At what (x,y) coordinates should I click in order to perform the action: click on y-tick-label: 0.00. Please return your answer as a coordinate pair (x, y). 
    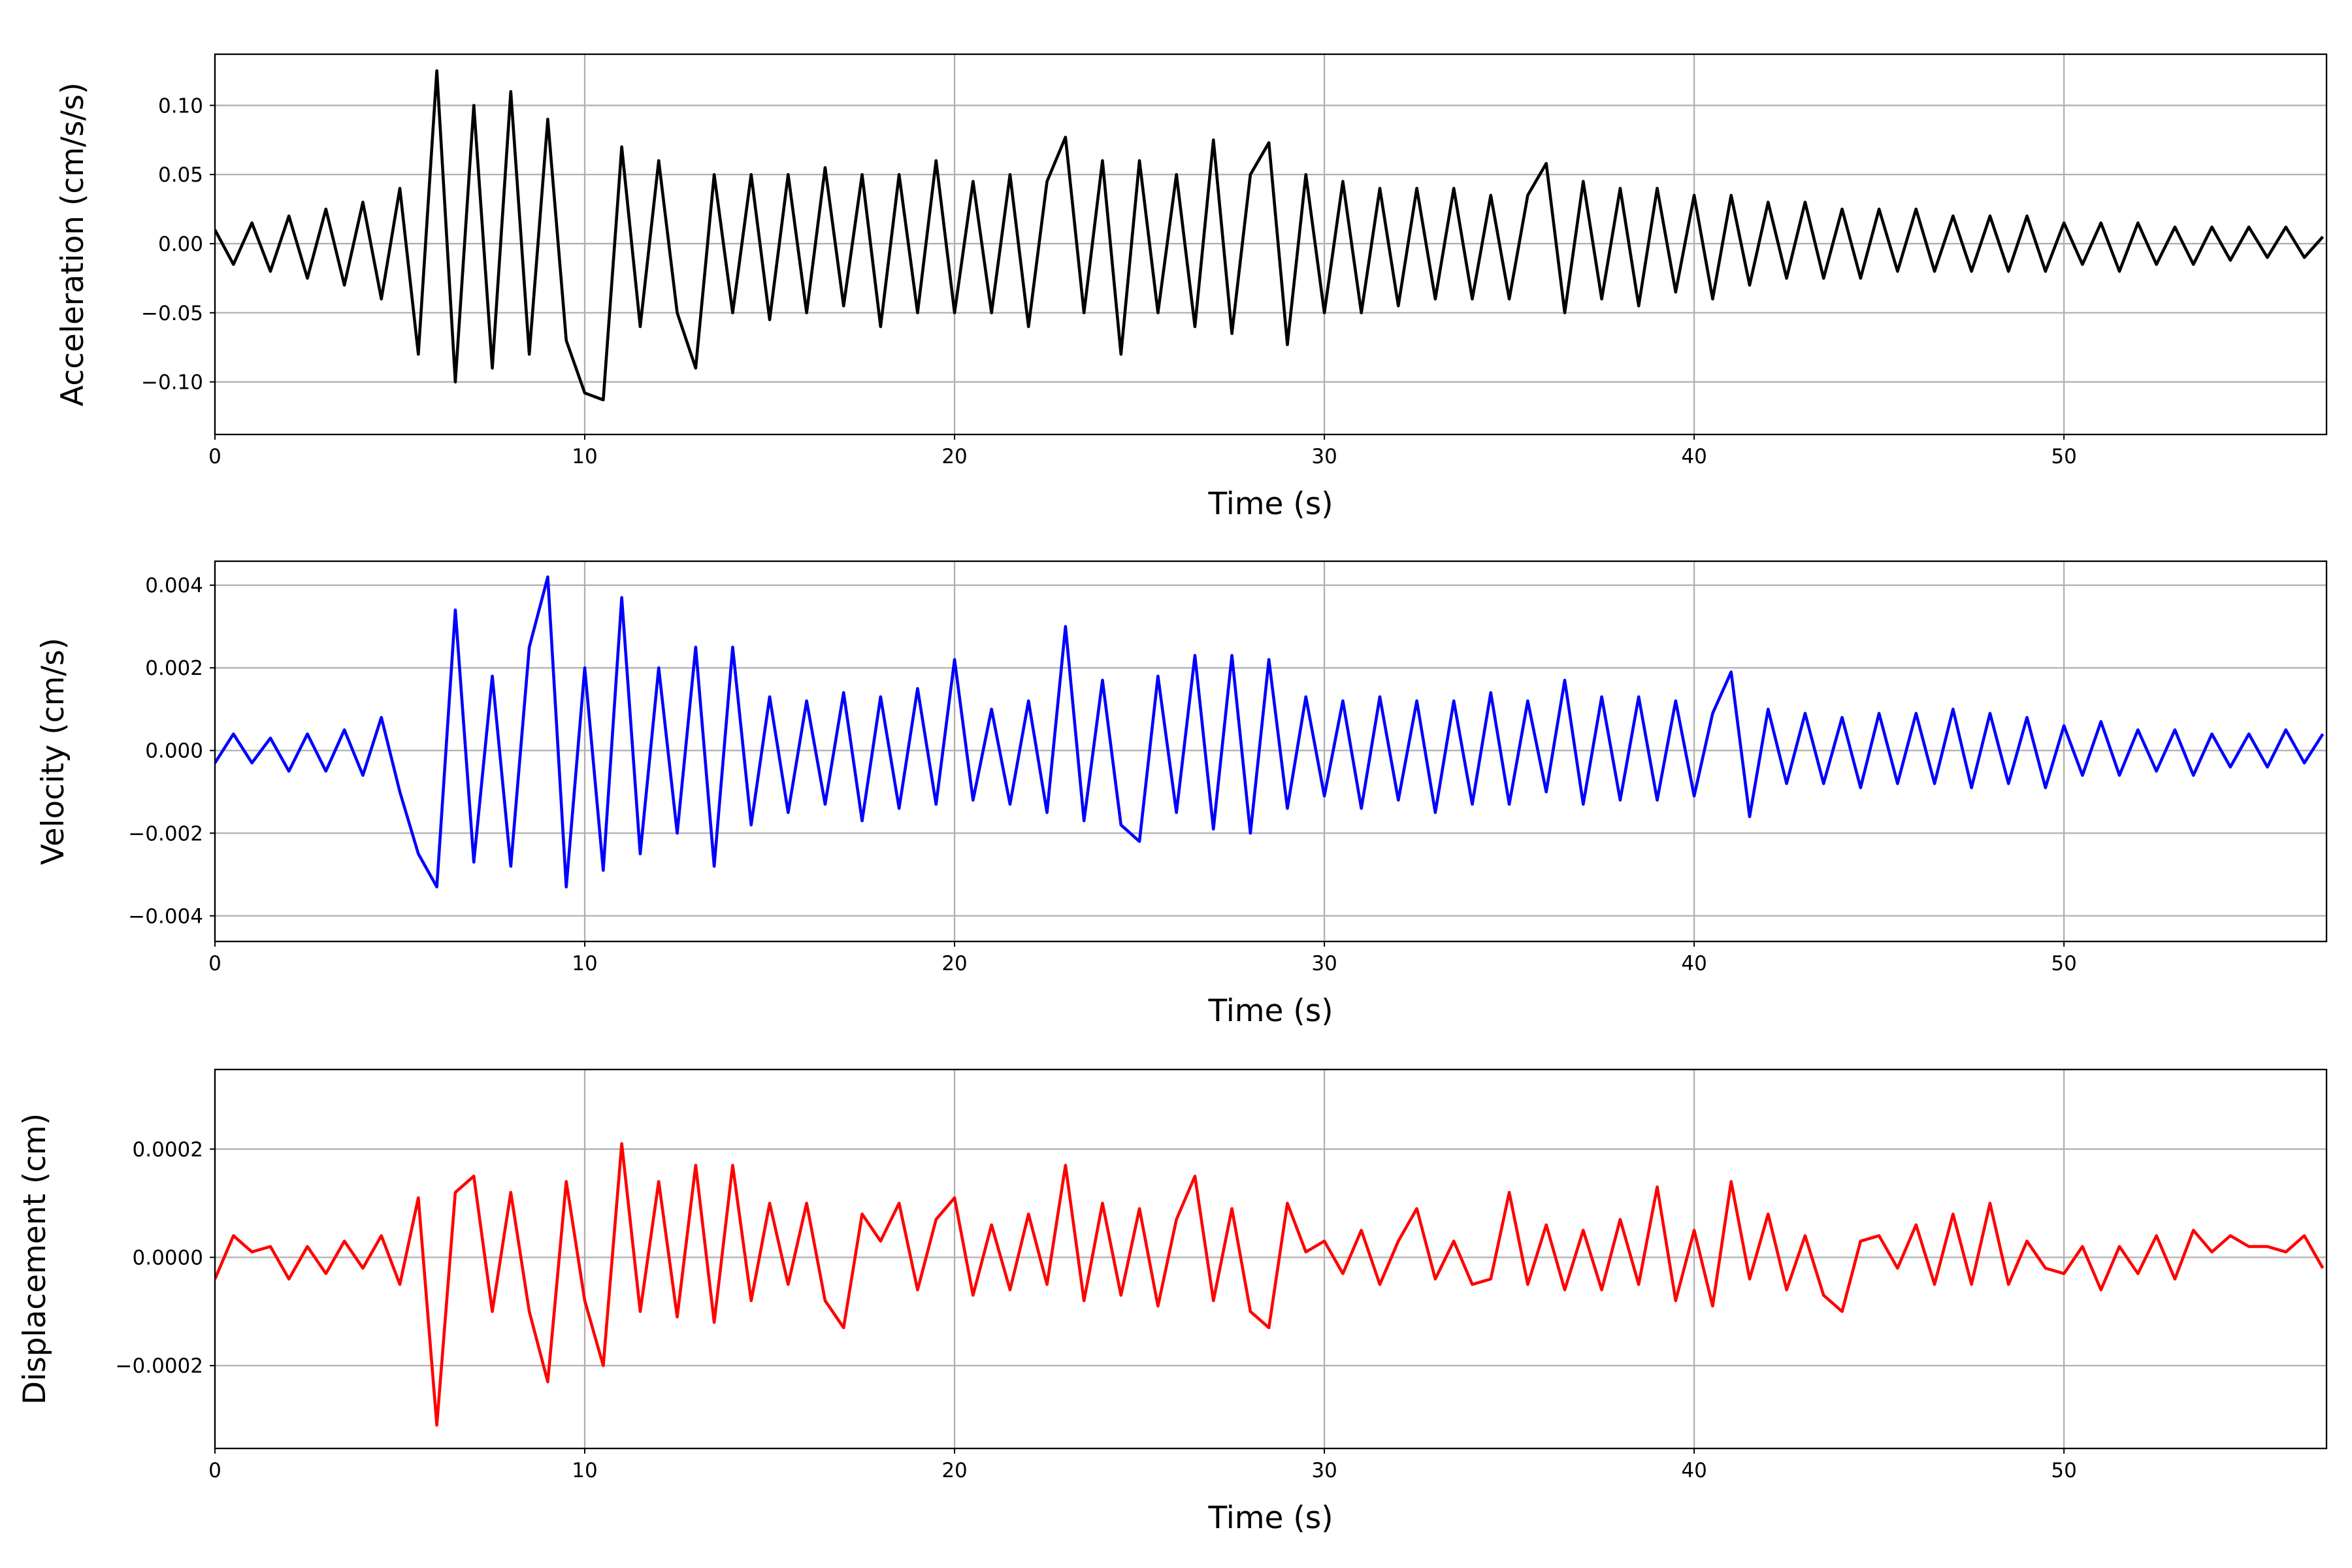
    Looking at the image, I should click on (180, 244).